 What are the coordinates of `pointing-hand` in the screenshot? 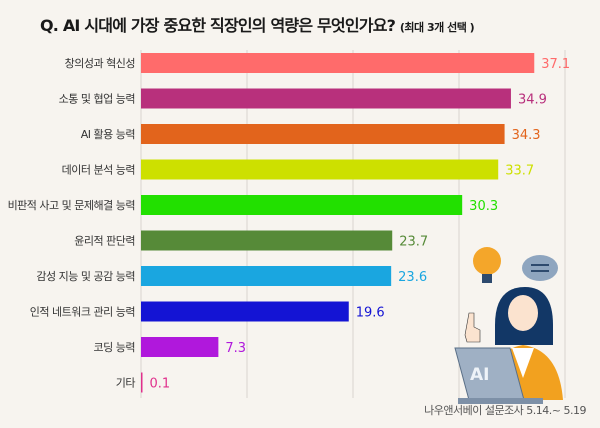 It's located at (472, 327).